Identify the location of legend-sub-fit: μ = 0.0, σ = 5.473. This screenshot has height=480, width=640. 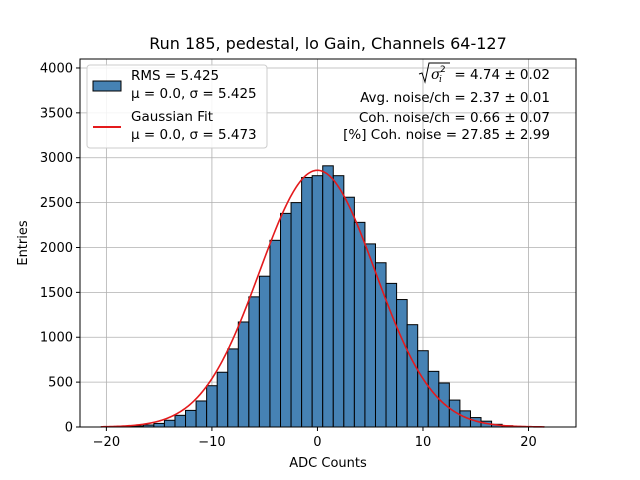
(194, 135).